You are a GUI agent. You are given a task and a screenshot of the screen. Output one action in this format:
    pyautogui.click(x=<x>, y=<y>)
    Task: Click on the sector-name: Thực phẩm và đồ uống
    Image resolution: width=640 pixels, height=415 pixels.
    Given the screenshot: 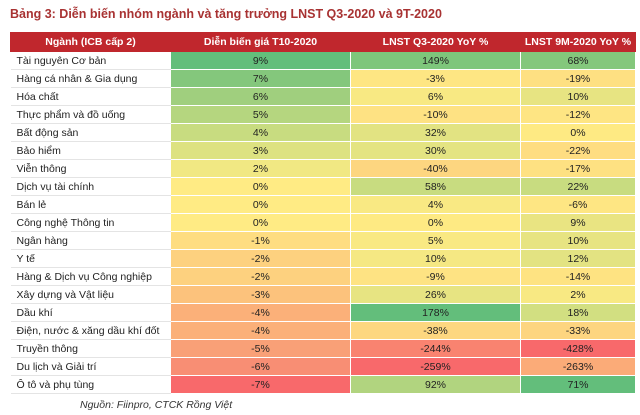 What is the action you would take?
    pyautogui.click(x=90, y=114)
    